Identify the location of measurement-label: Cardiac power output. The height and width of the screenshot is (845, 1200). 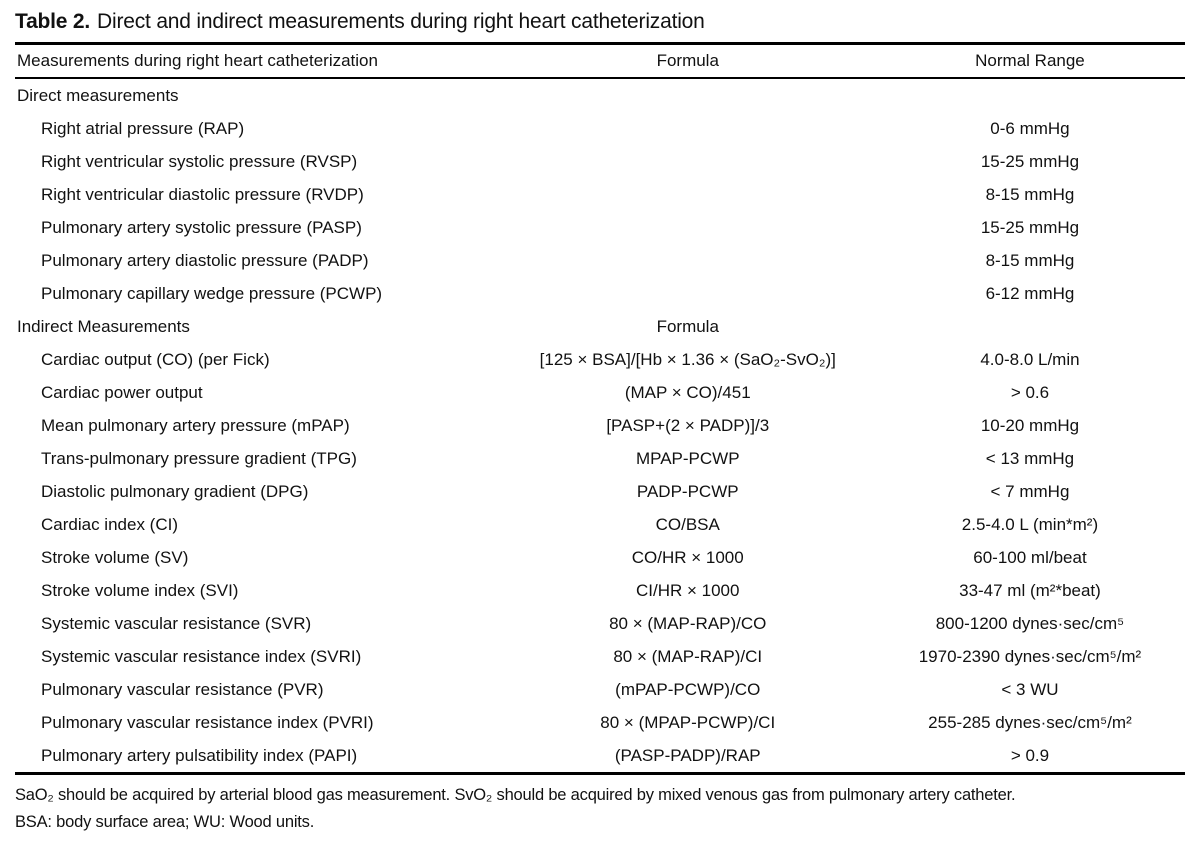
(122, 392).